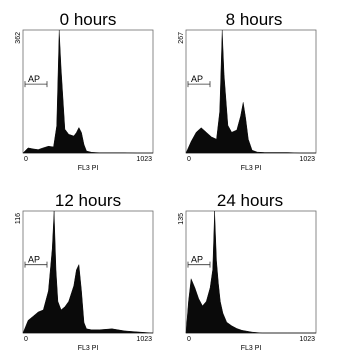 The height and width of the screenshot is (361, 341). What do you see at coordinates (88, 200) in the screenshot?
I see `panel-title: 12 hours` at bounding box center [88, 200].